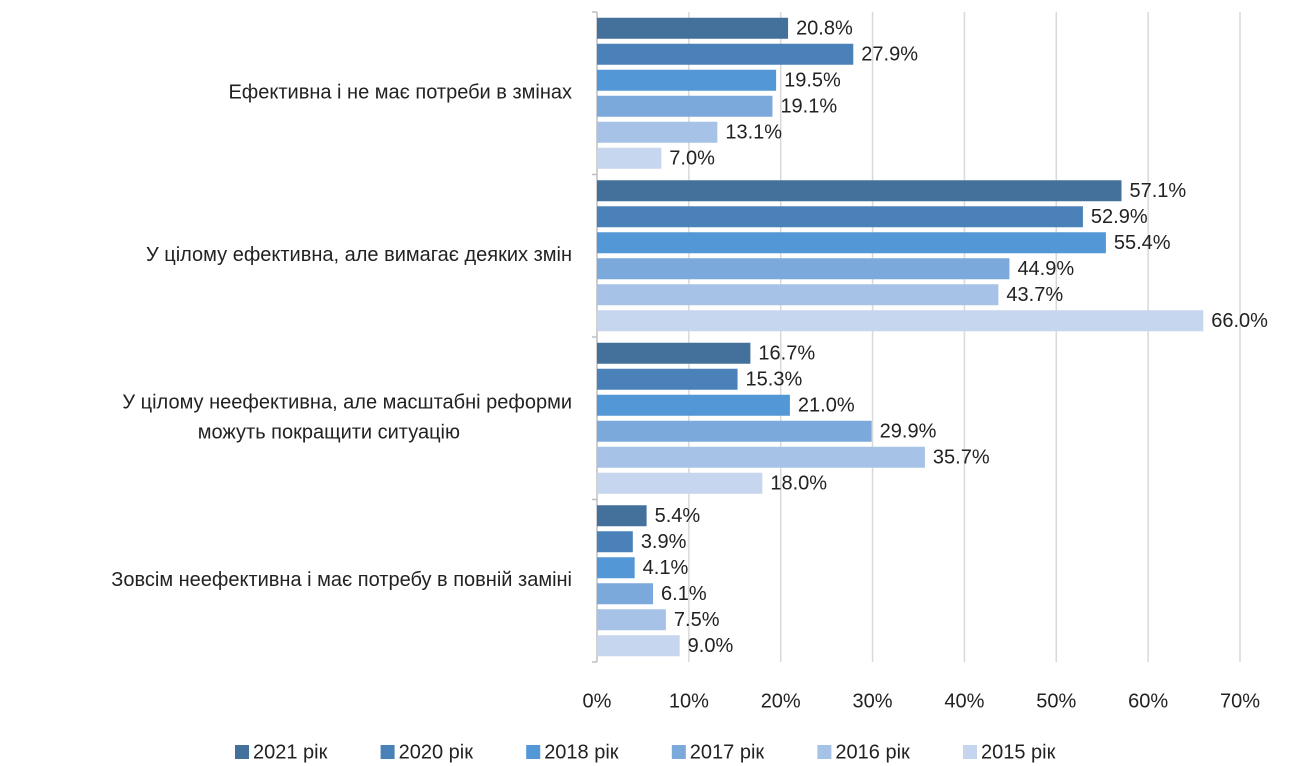  Describe the element at coordinates (873, 701) in the screenshot. I see `x-tick-label: 30%` at that location.